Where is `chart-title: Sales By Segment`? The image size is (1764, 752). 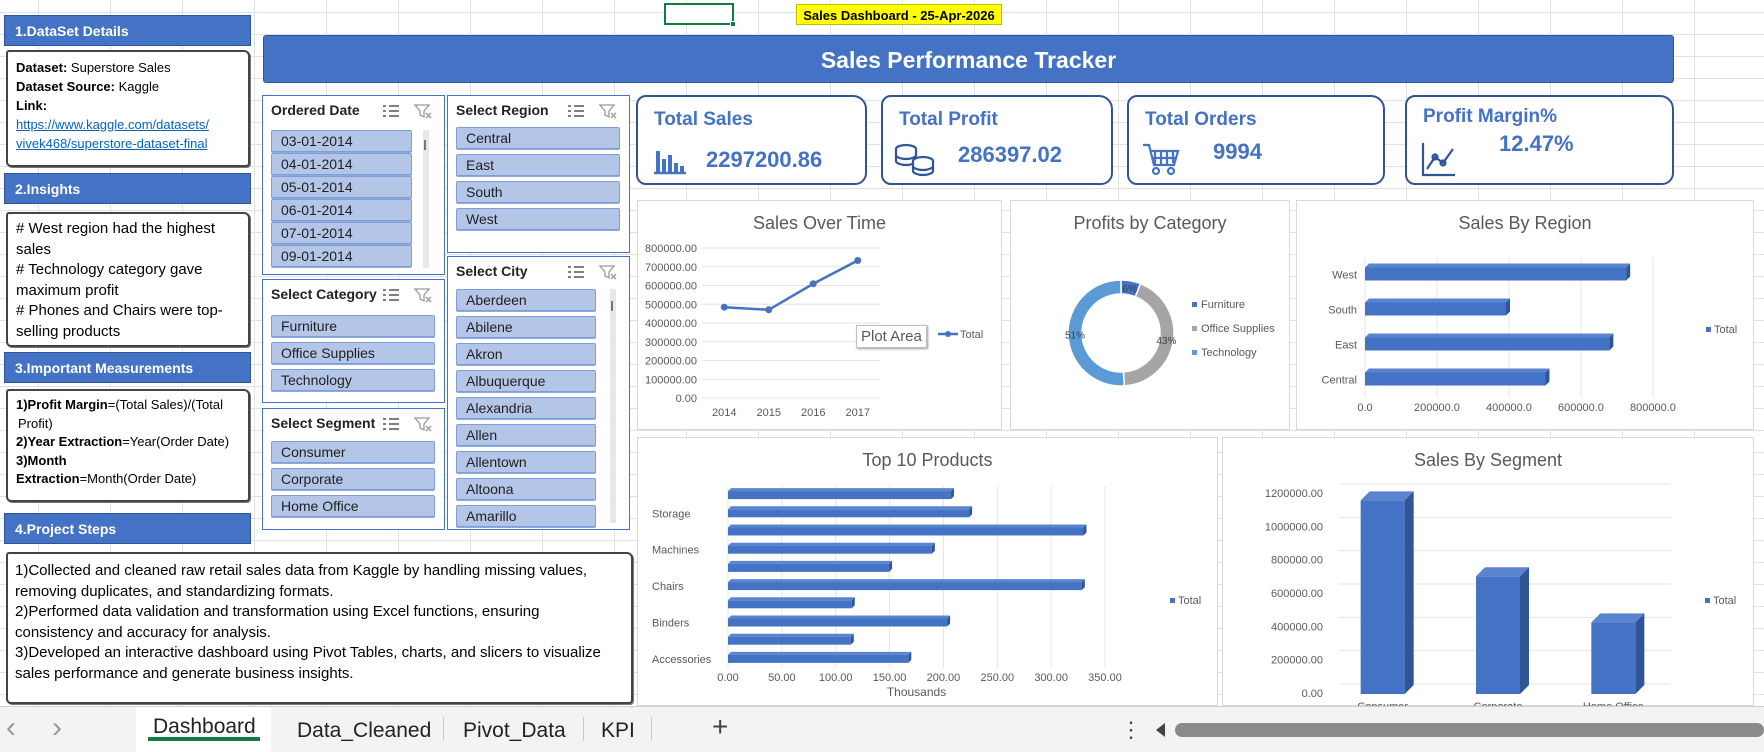
chart-title: Sales By Segment is located at coordinates (1488, 460).